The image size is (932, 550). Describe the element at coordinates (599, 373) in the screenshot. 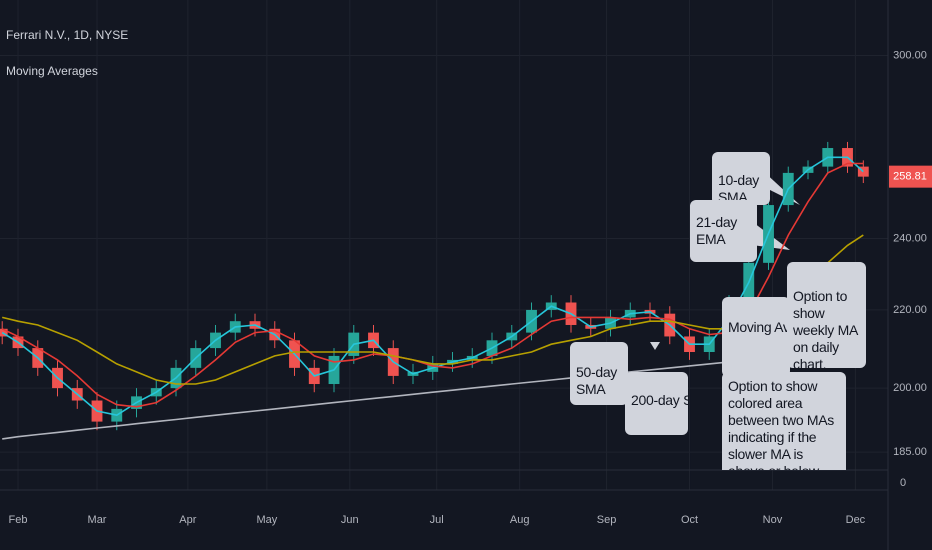

I see `callout: 50-day SMA` at that location.